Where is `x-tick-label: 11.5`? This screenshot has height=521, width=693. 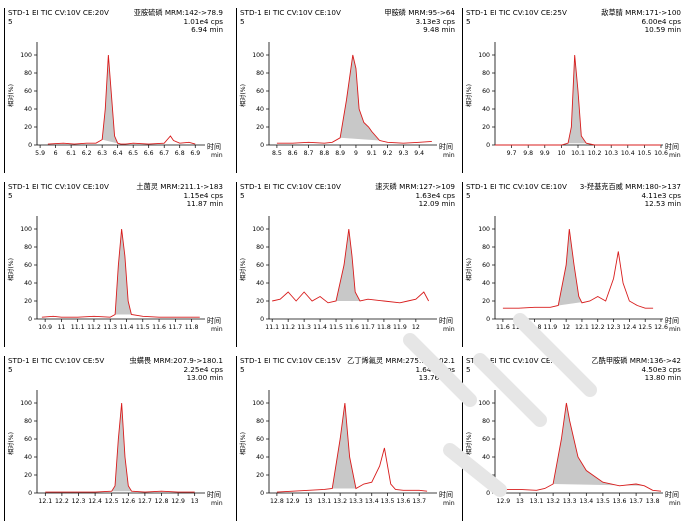
x-tick-label: 11.5 is located at coordinates (336, 327).